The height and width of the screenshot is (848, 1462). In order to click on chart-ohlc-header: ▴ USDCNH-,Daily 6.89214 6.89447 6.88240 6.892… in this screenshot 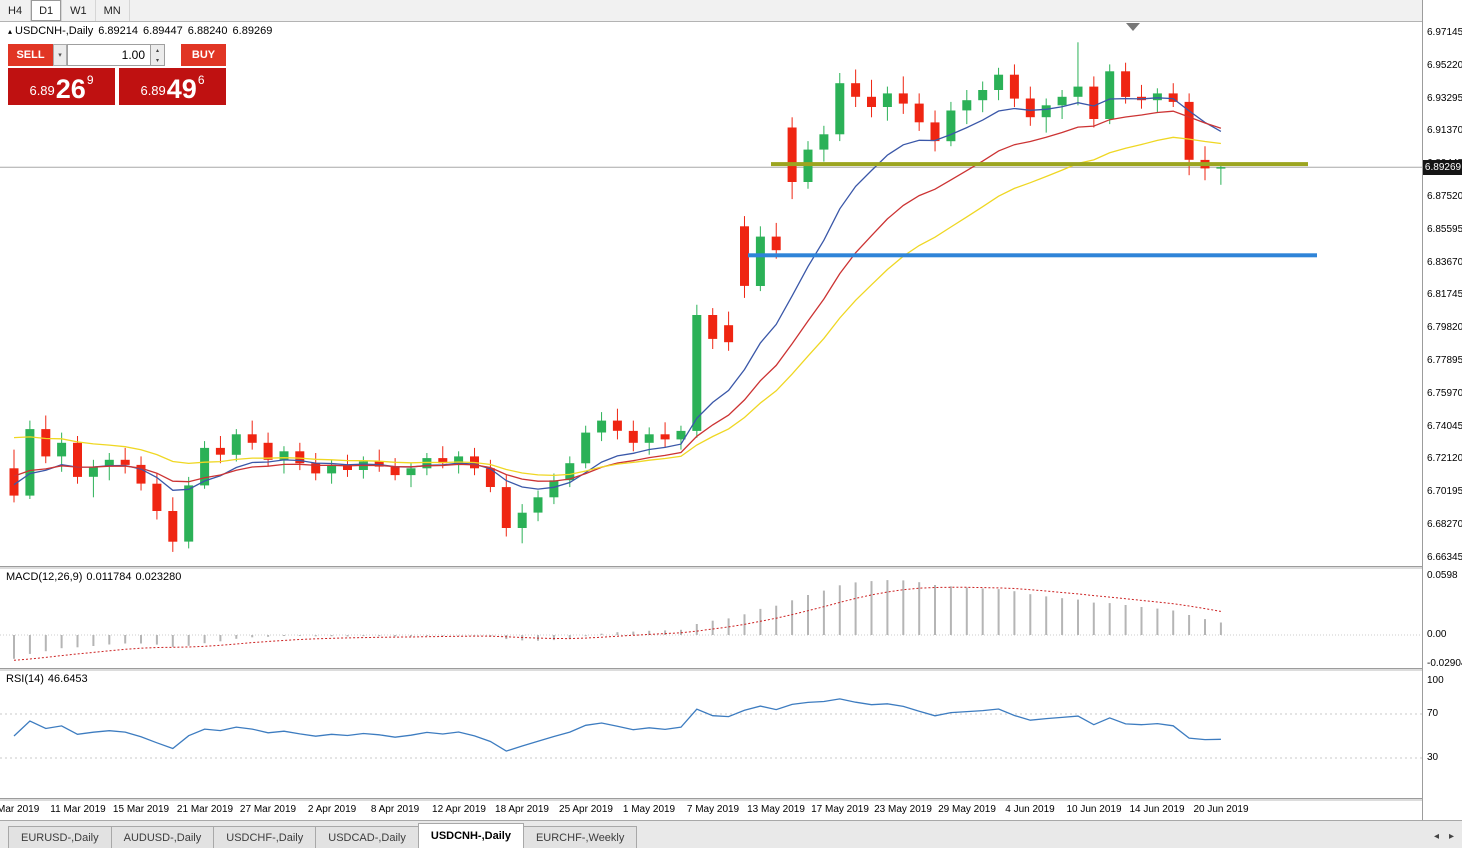, I will do `click(142, 31)`.